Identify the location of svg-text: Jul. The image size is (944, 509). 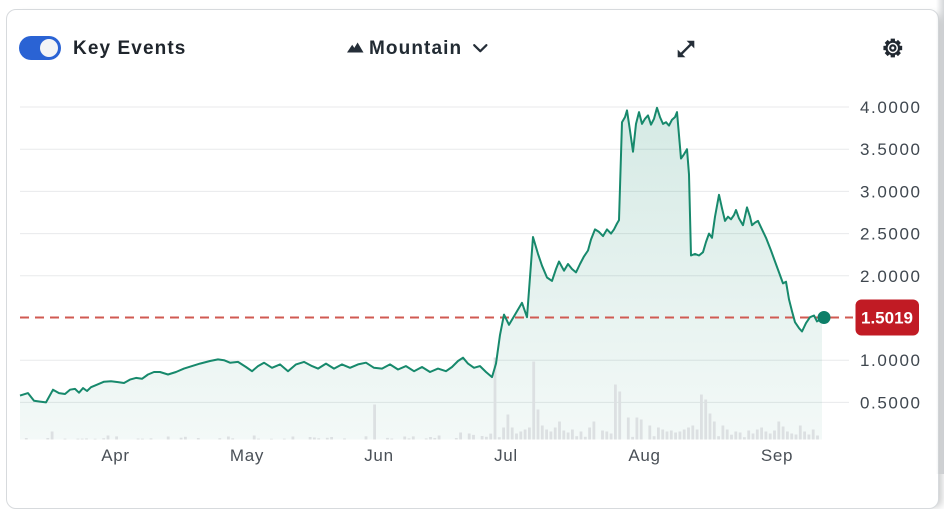
(506, 455).